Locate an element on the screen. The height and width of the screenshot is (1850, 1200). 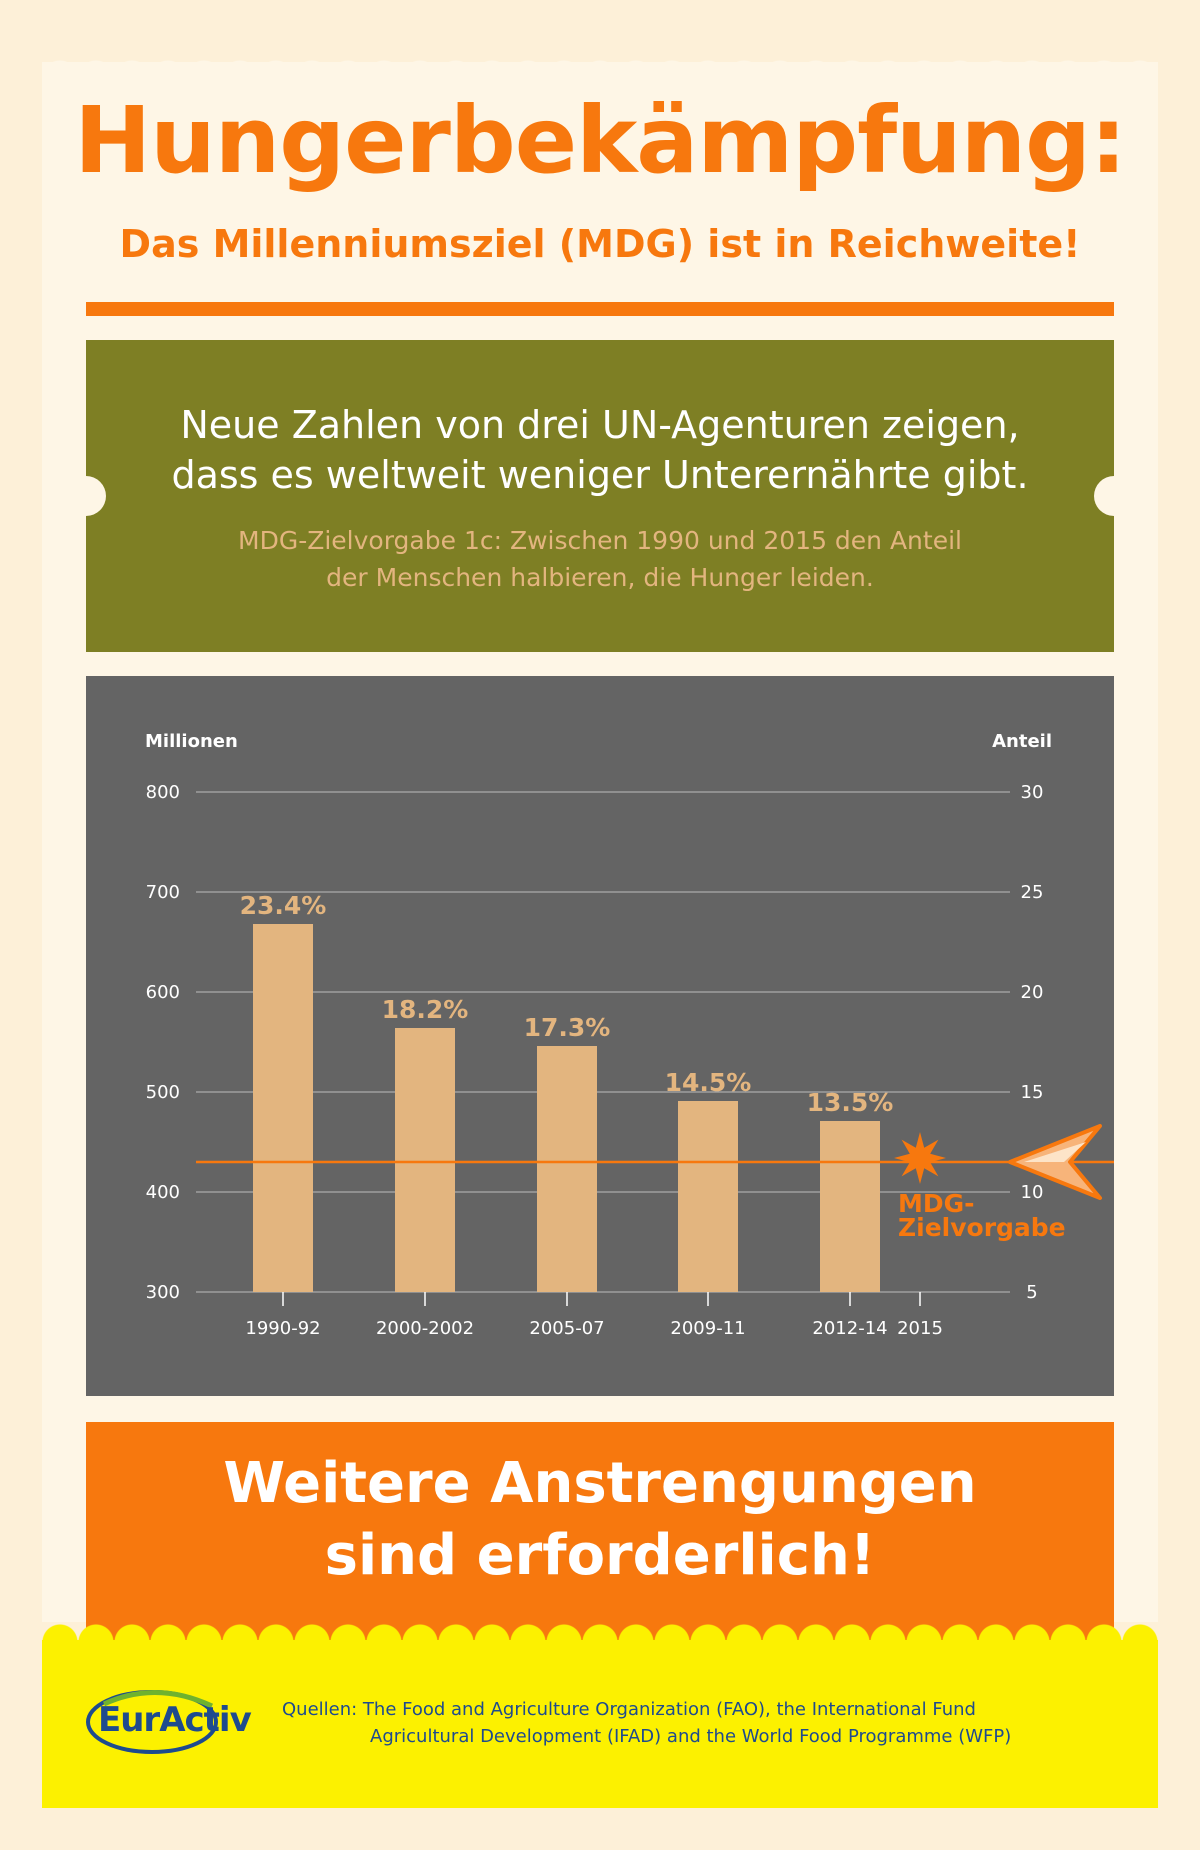
callout-line2: sind erforderlich! is located at coordinates (600, 1555).